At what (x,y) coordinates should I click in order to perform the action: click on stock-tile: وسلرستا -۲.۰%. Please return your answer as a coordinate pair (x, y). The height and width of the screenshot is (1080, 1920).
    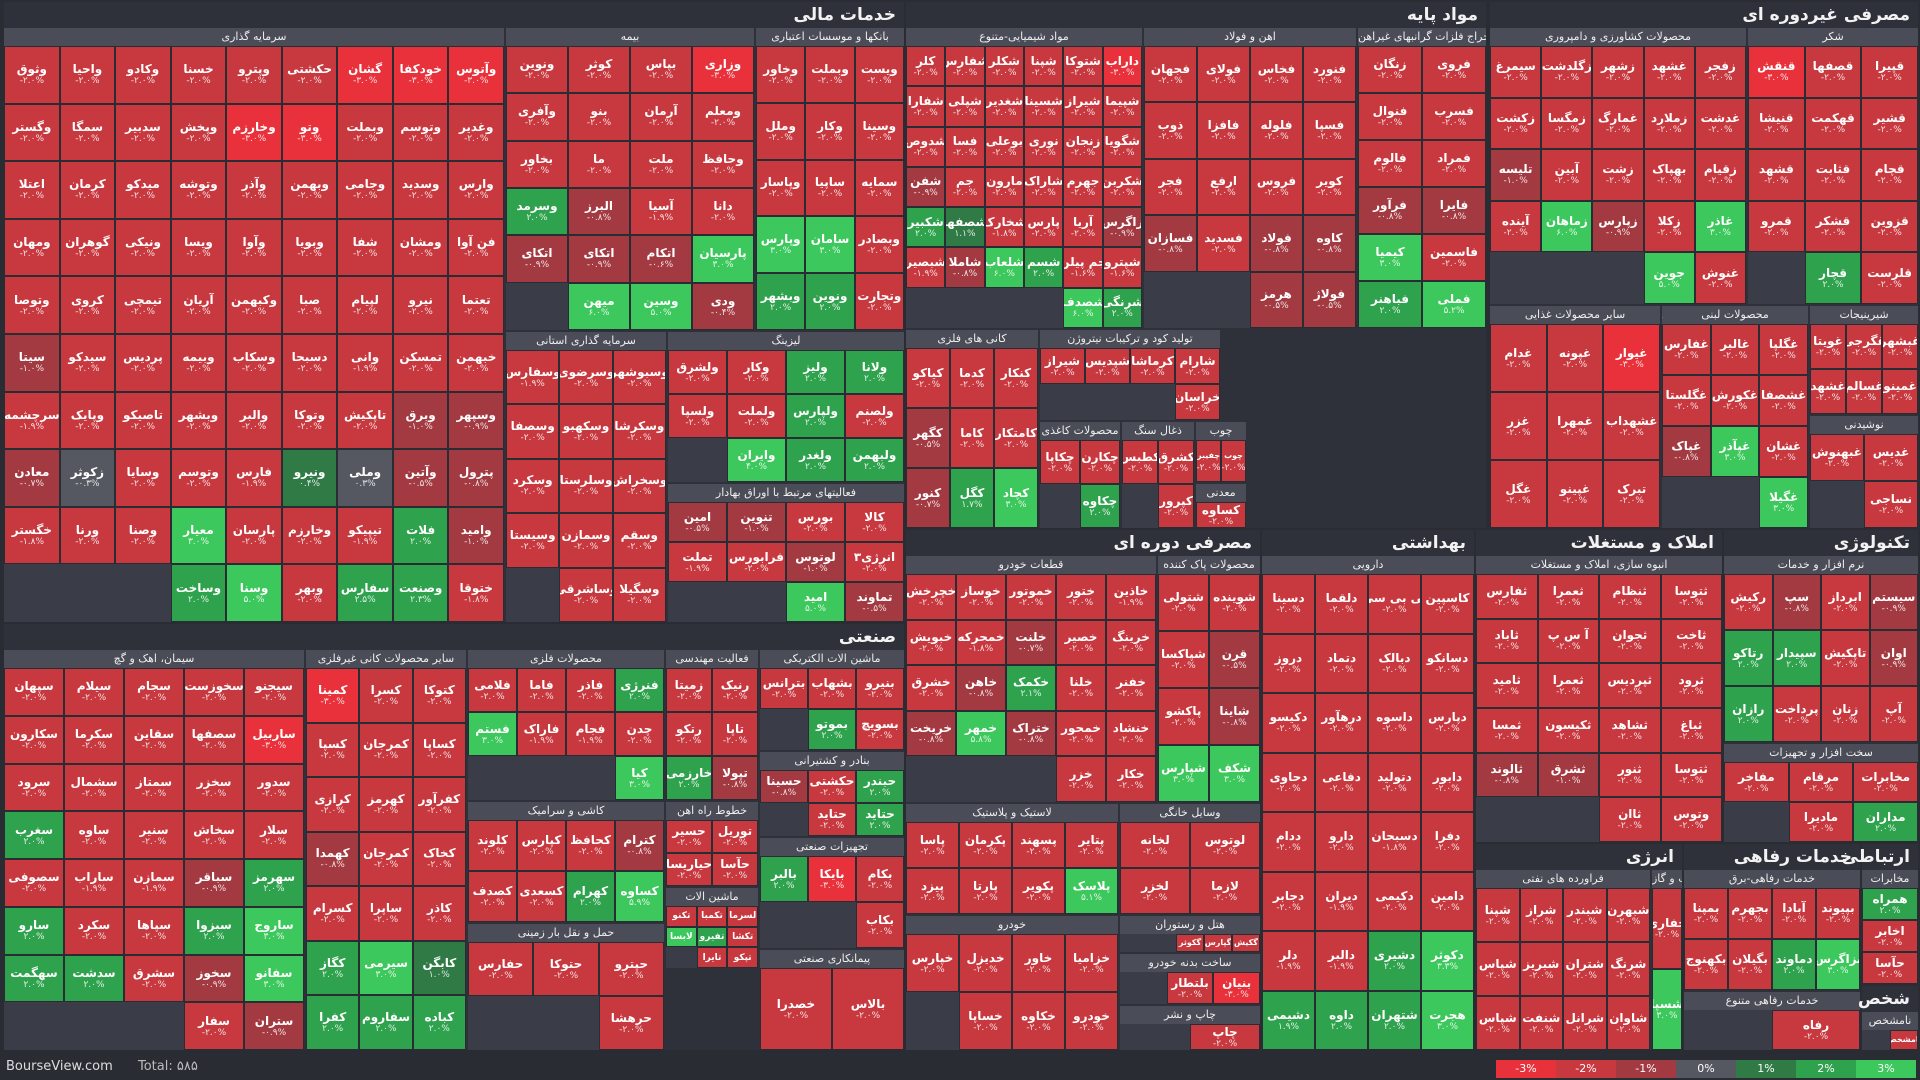
    Looking at the image, I should click on (586, 486).